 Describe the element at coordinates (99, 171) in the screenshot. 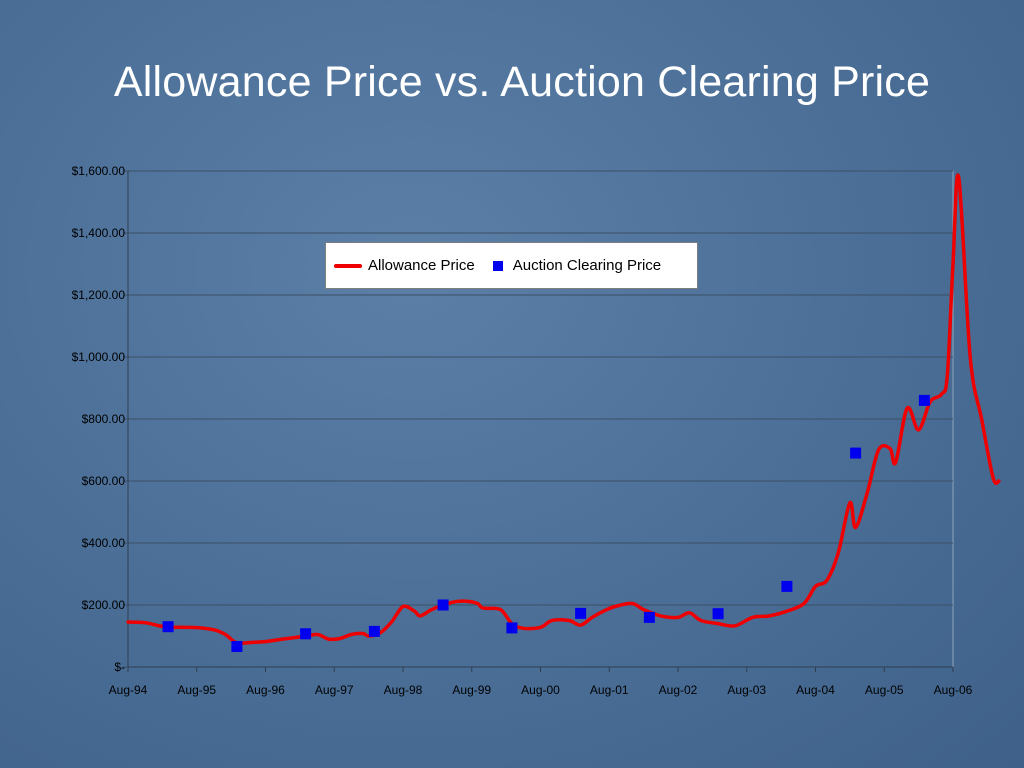

I see `y-tick-label: $1,600.00` at that location.